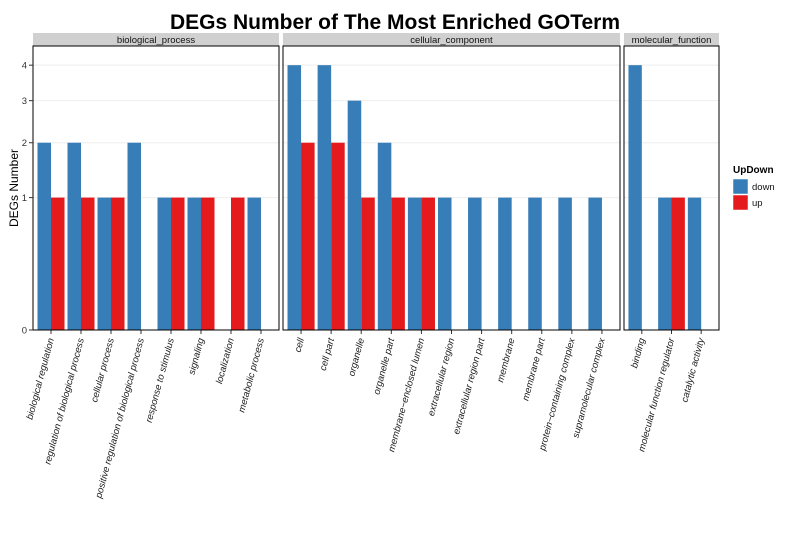 This screenshot has width=800, height=533. Describe the element at coordinates (763, 187) in the screenshot. I see `legend-label-down: down` at that location.